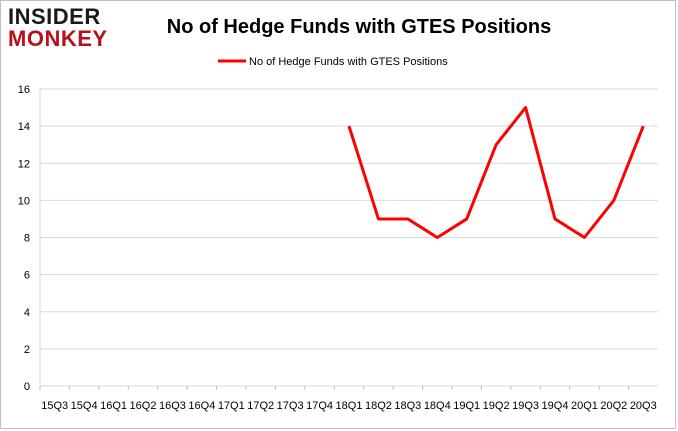 This screenshot has width=678, height=431. I want to click on x-tick-label: 18Q3, so click(407, 406).